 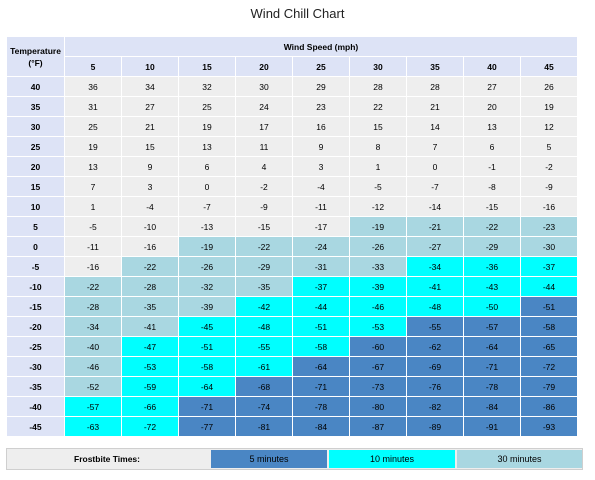 I want to click on temperature-label: -30, so click(x=35, y=366).